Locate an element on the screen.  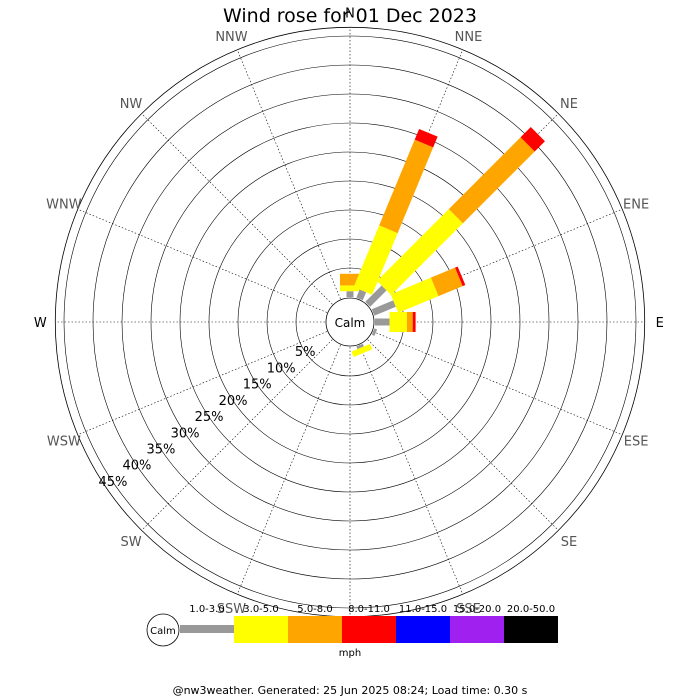
ticks-layer: 5%10% 15%20%25%30%35% 40%45% is located at coordinates (206, 417).